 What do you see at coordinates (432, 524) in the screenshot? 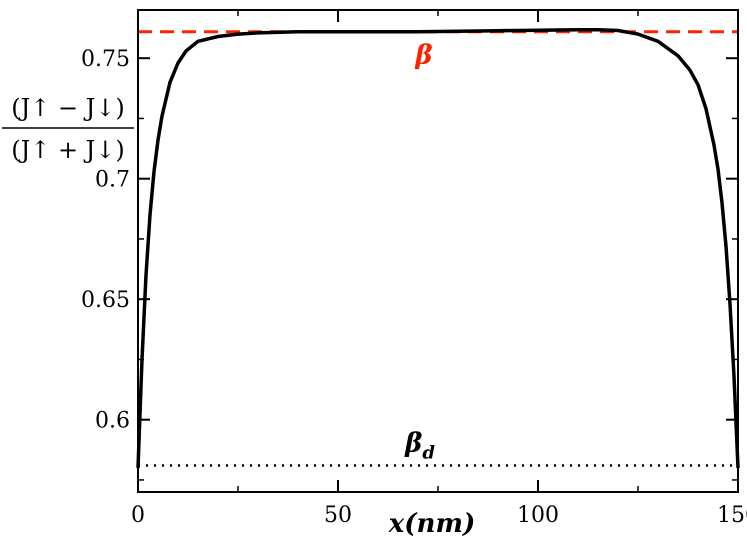
I see `x-axis-label: x(nm)` at bounding box center [432, 524].